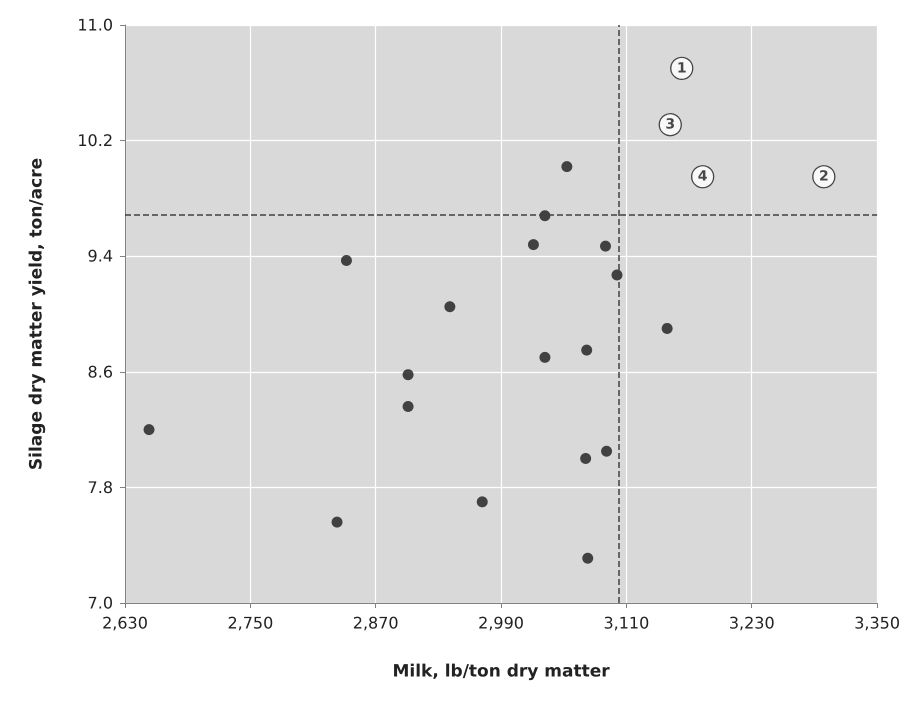 This screenshot has width=903, height=717. What do you see at coordinates (95, 25) in the screenshot?
I see `y-tick-label: 11.0` at bounding box center [95, 25].